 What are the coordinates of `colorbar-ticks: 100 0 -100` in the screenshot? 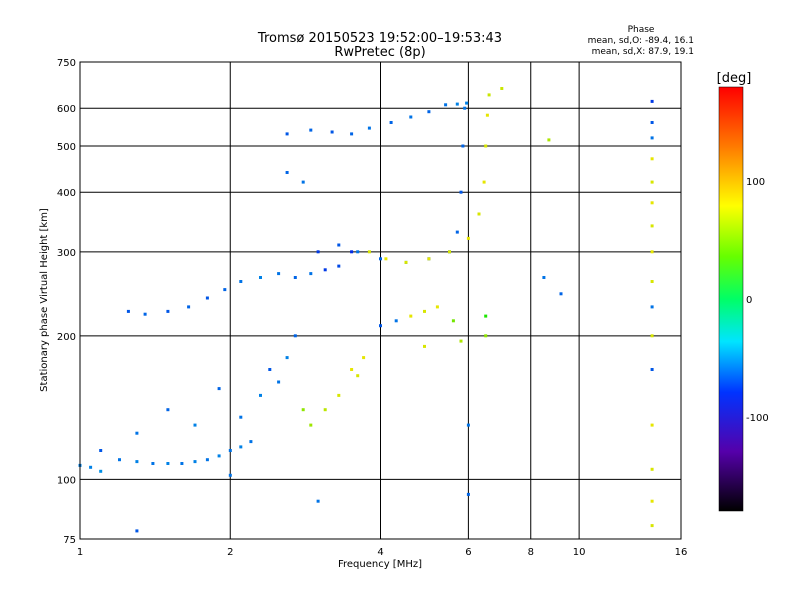 It's located at (757, 300).